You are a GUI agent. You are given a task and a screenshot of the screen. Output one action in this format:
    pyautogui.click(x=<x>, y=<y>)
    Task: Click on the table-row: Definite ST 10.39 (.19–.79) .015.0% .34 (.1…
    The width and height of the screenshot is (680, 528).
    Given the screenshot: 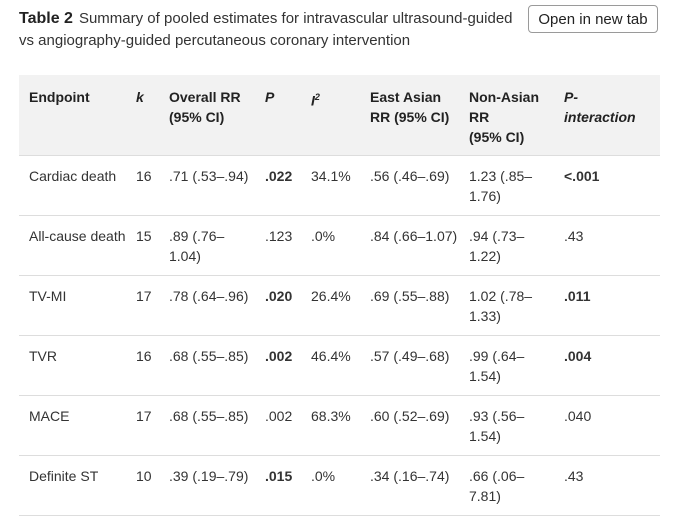 What is the action you would take?
    pyautogui.click(x=339, y=485)
    